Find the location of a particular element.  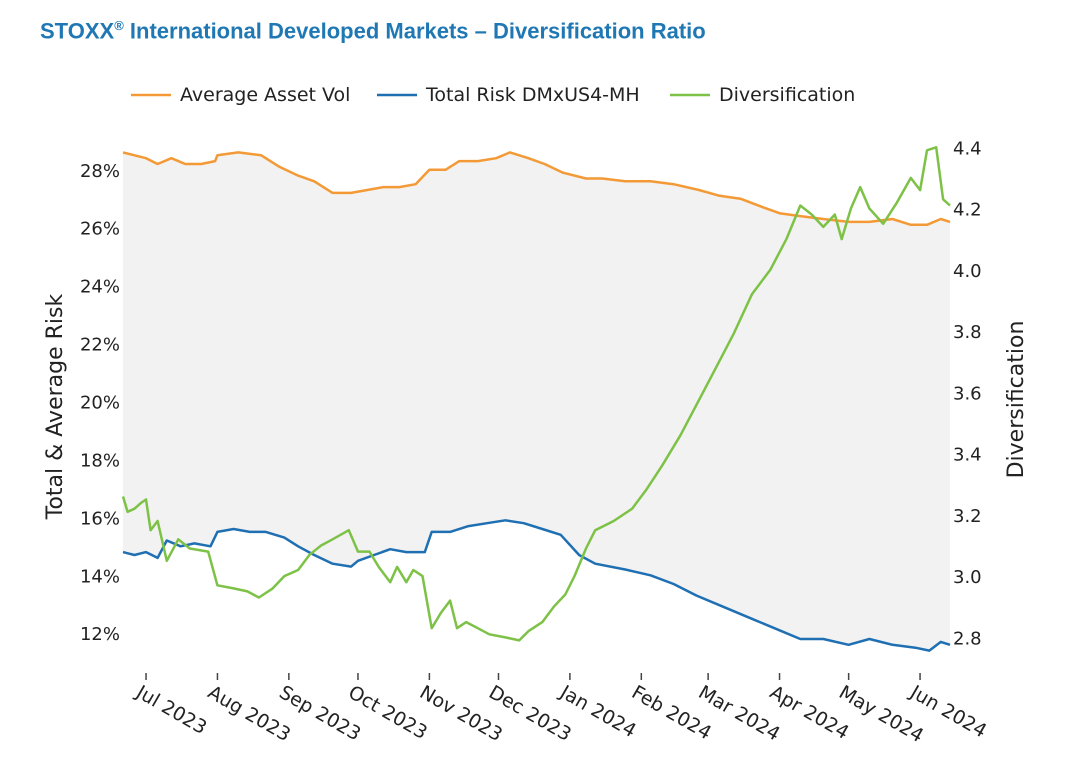

y2-axis-title: Diversification is located at coordinates (1016, 400).